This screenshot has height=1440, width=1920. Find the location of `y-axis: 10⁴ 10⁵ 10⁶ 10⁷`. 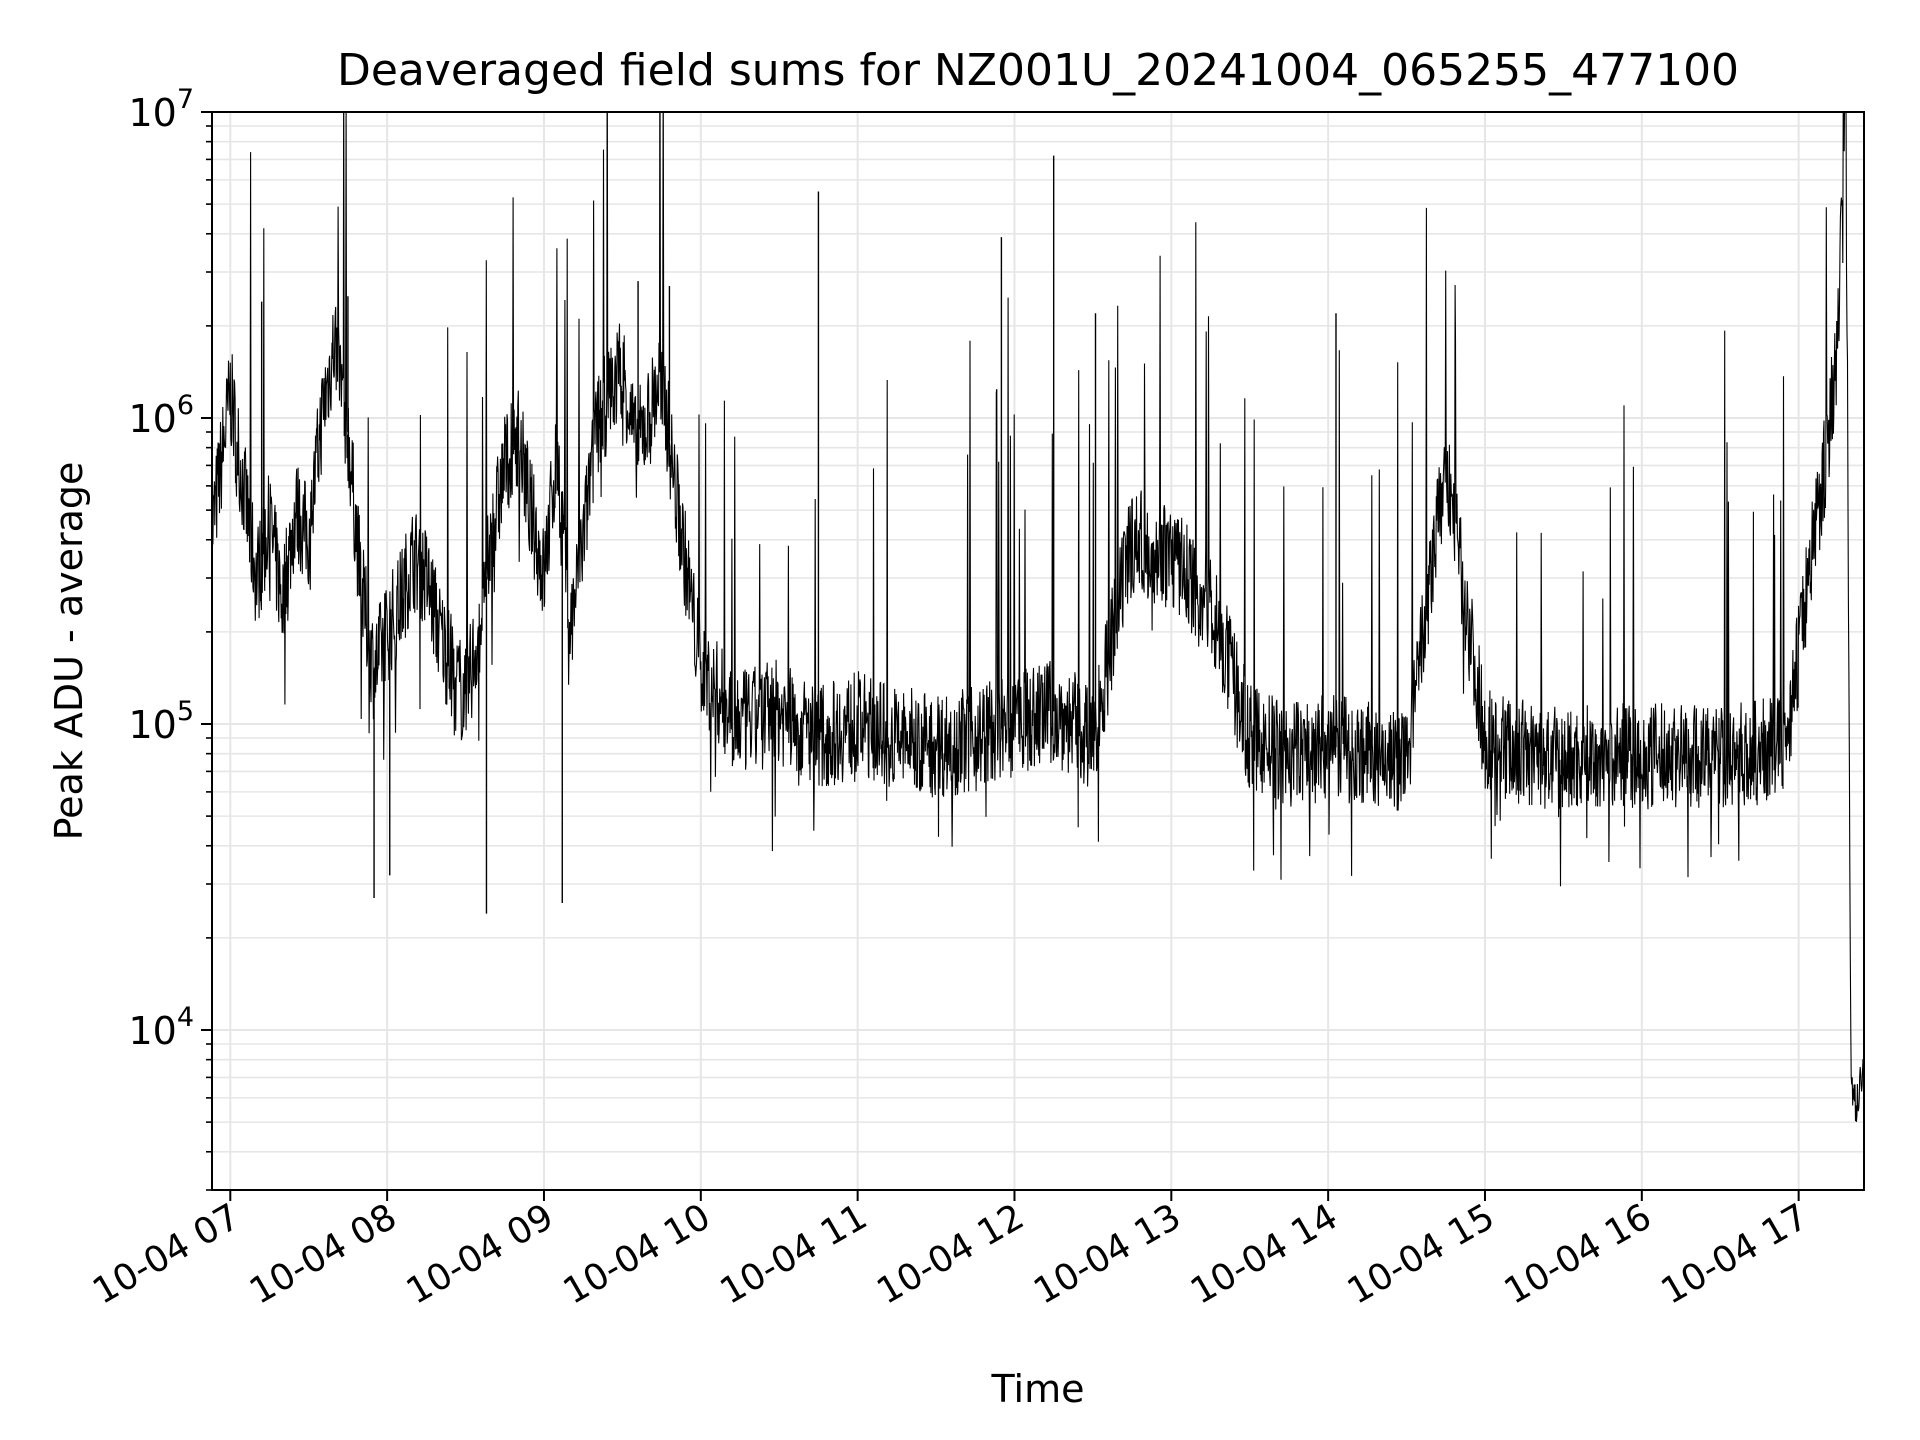

y-axis: 10⁴ 10⁵ 10⁶ 10⁷ is located at coordinates (170, 637).